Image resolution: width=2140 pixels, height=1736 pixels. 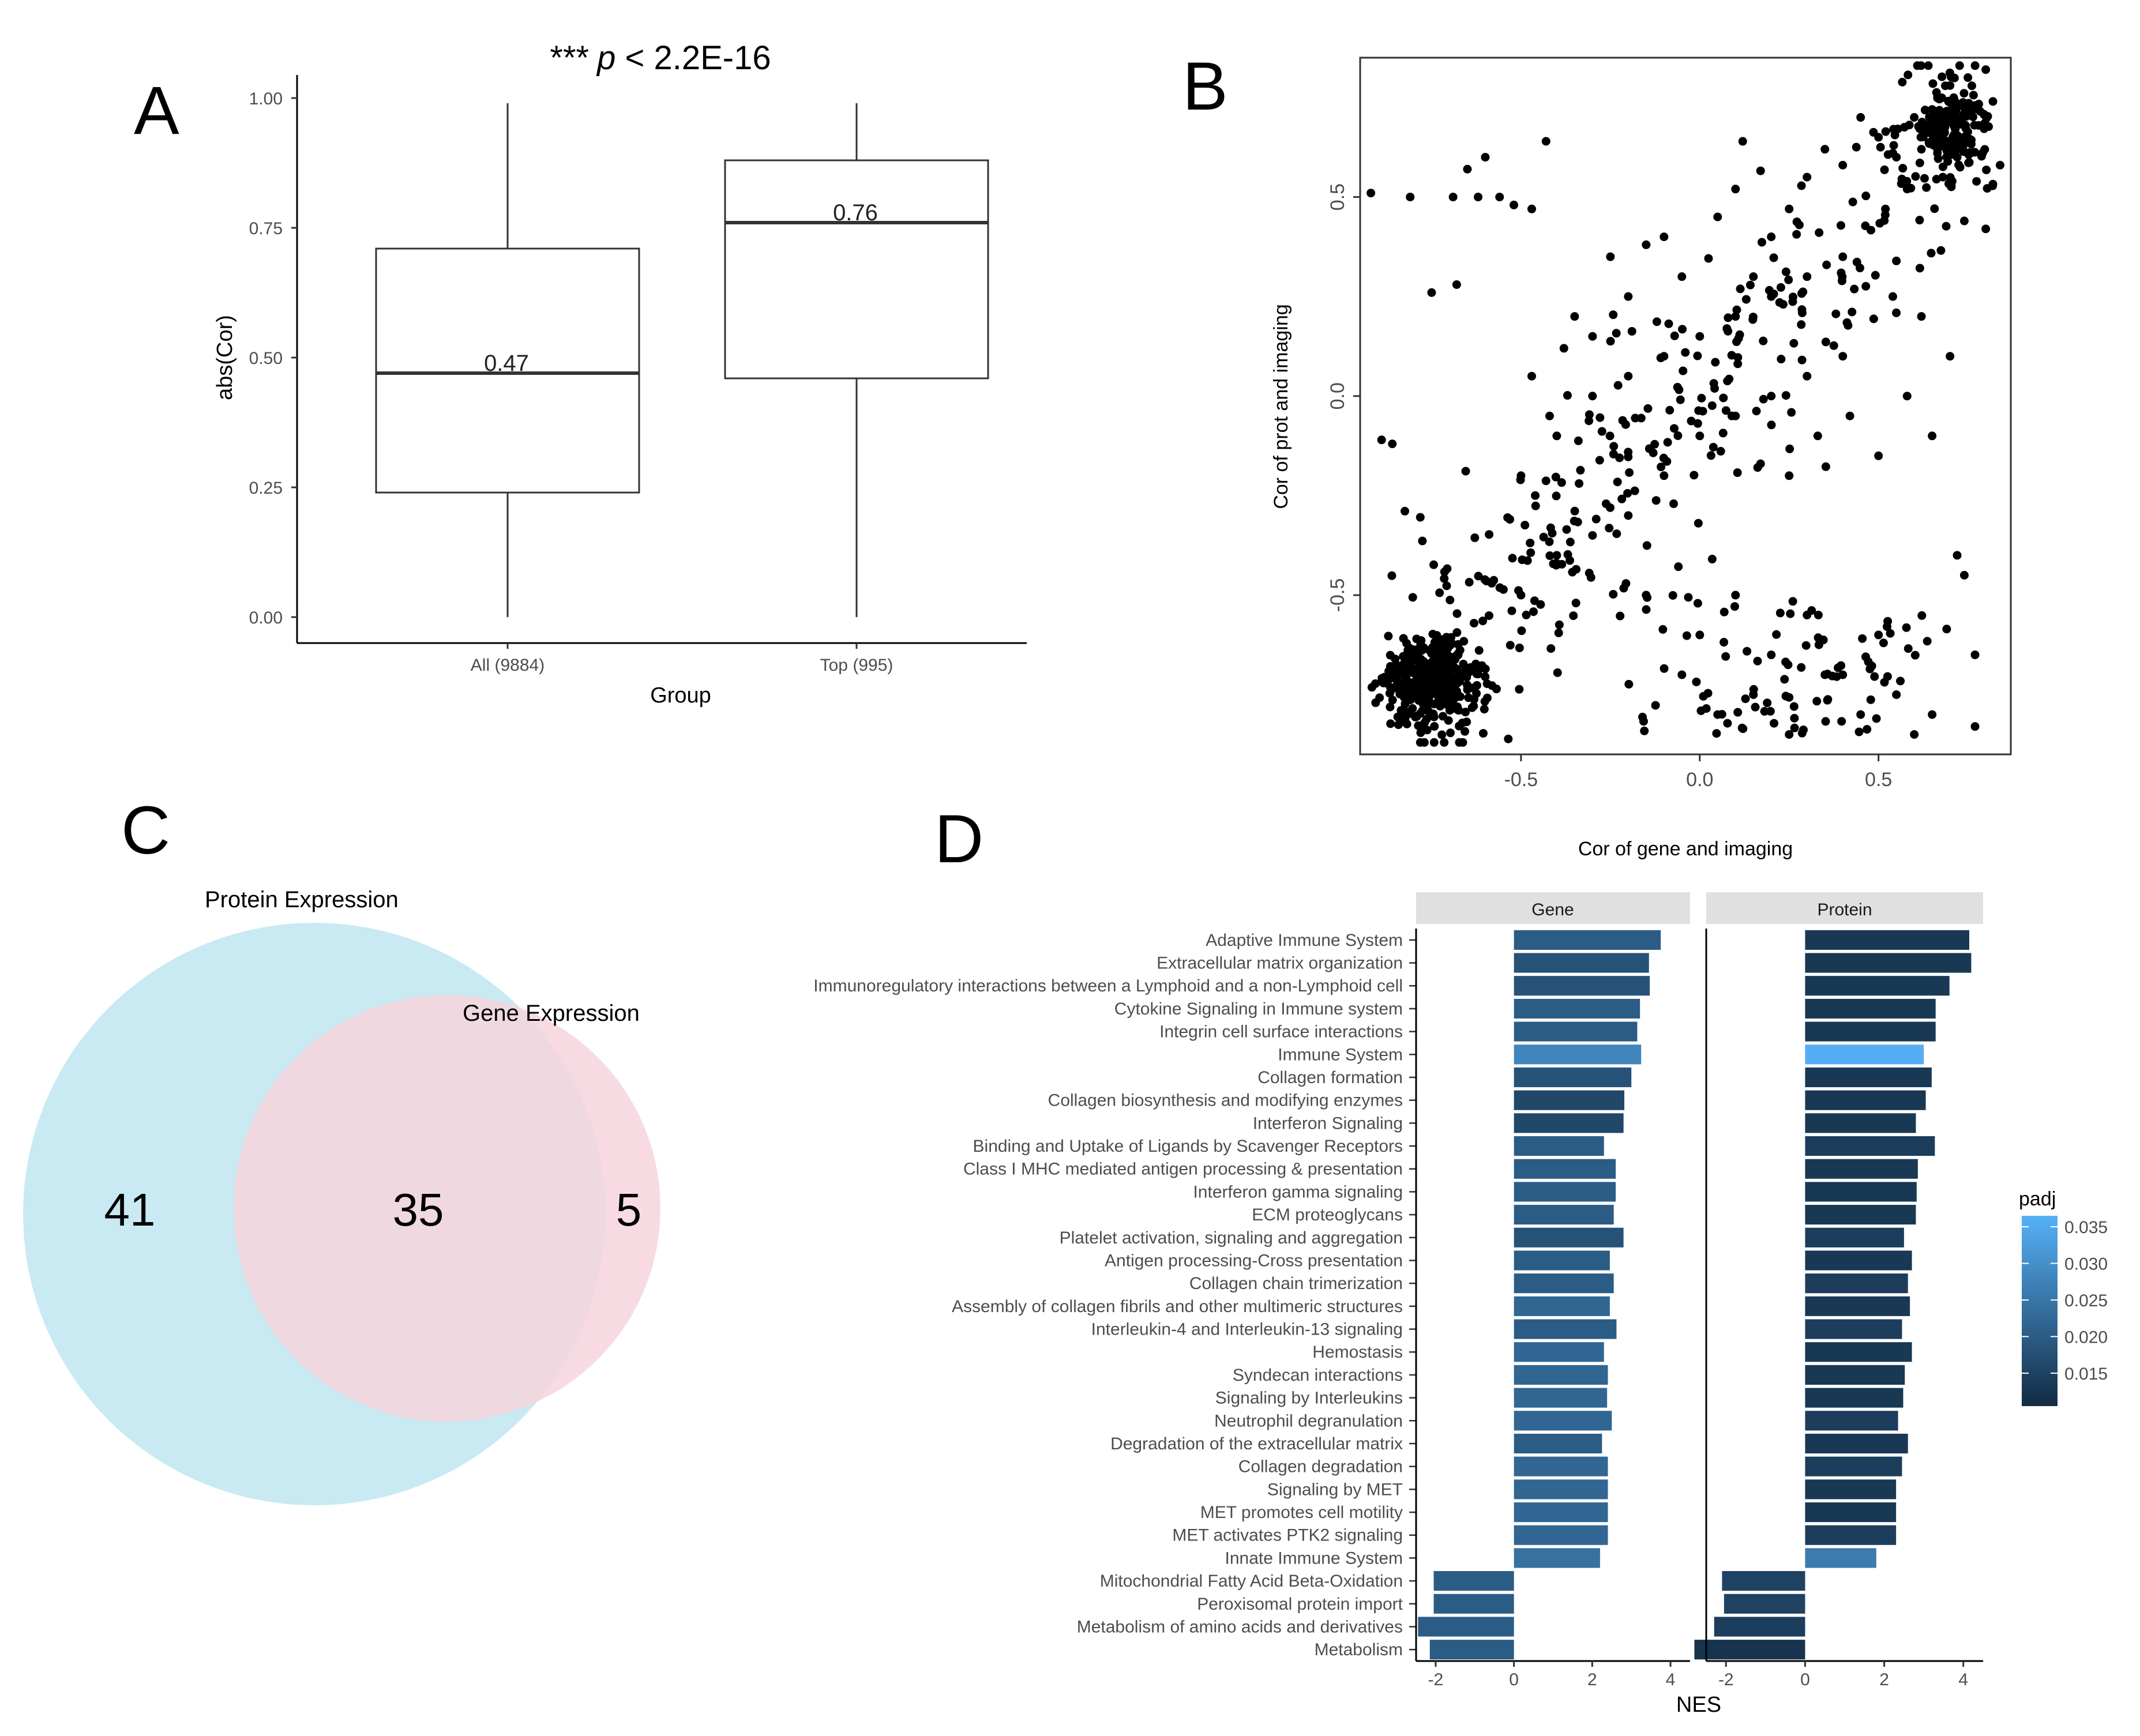 I want to click on venn-label-protein: Protein Expression, so click(x=302, y=900).